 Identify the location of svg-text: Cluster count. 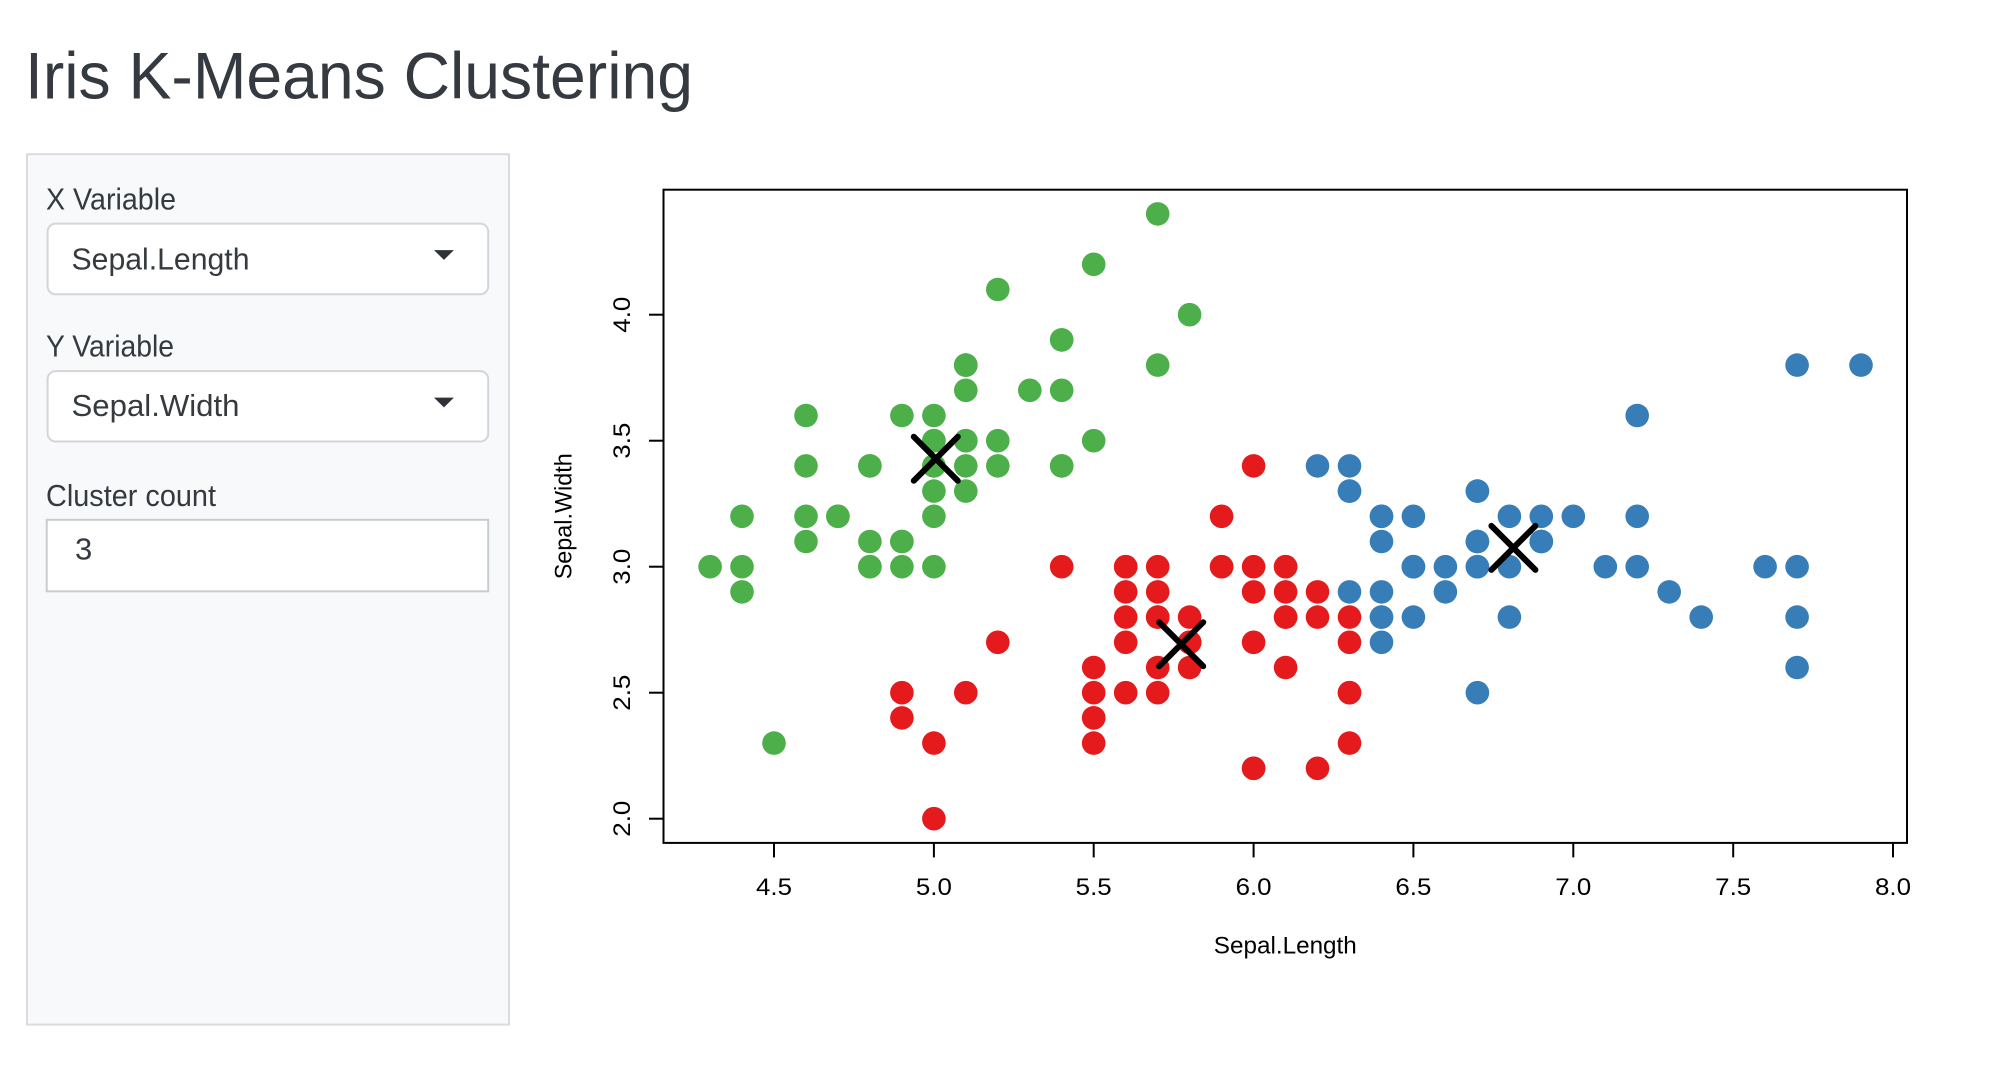
(131, 496).